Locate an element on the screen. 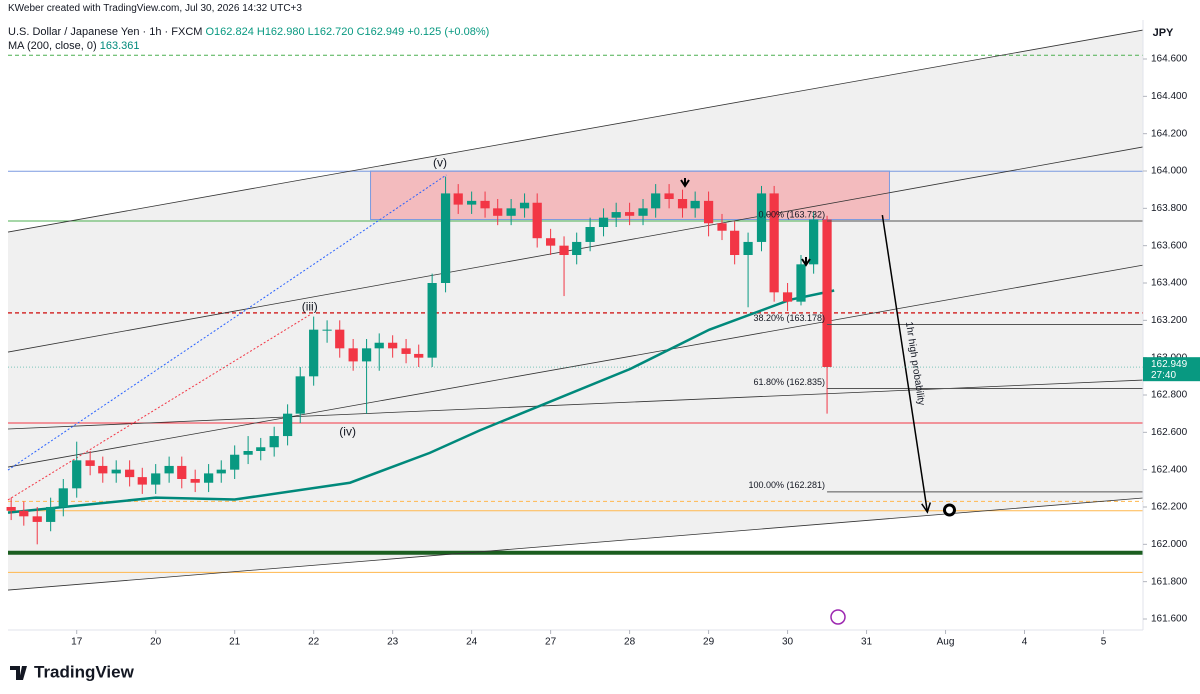 The height and width of the screenshot is (694, 1200). arrow-head is located at coordinates (926, 508).